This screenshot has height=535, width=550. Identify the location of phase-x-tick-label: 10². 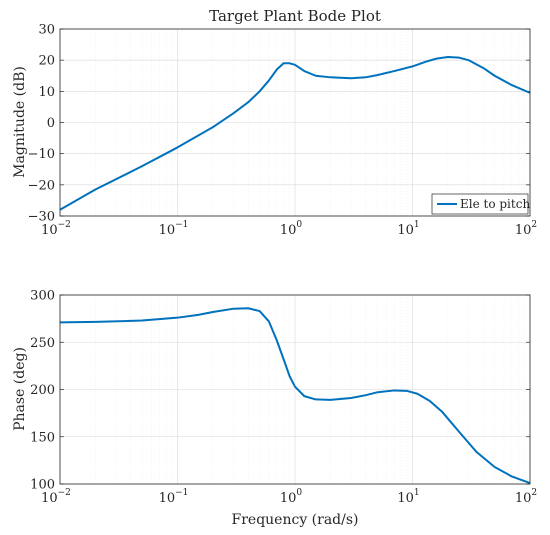
(526, 497).